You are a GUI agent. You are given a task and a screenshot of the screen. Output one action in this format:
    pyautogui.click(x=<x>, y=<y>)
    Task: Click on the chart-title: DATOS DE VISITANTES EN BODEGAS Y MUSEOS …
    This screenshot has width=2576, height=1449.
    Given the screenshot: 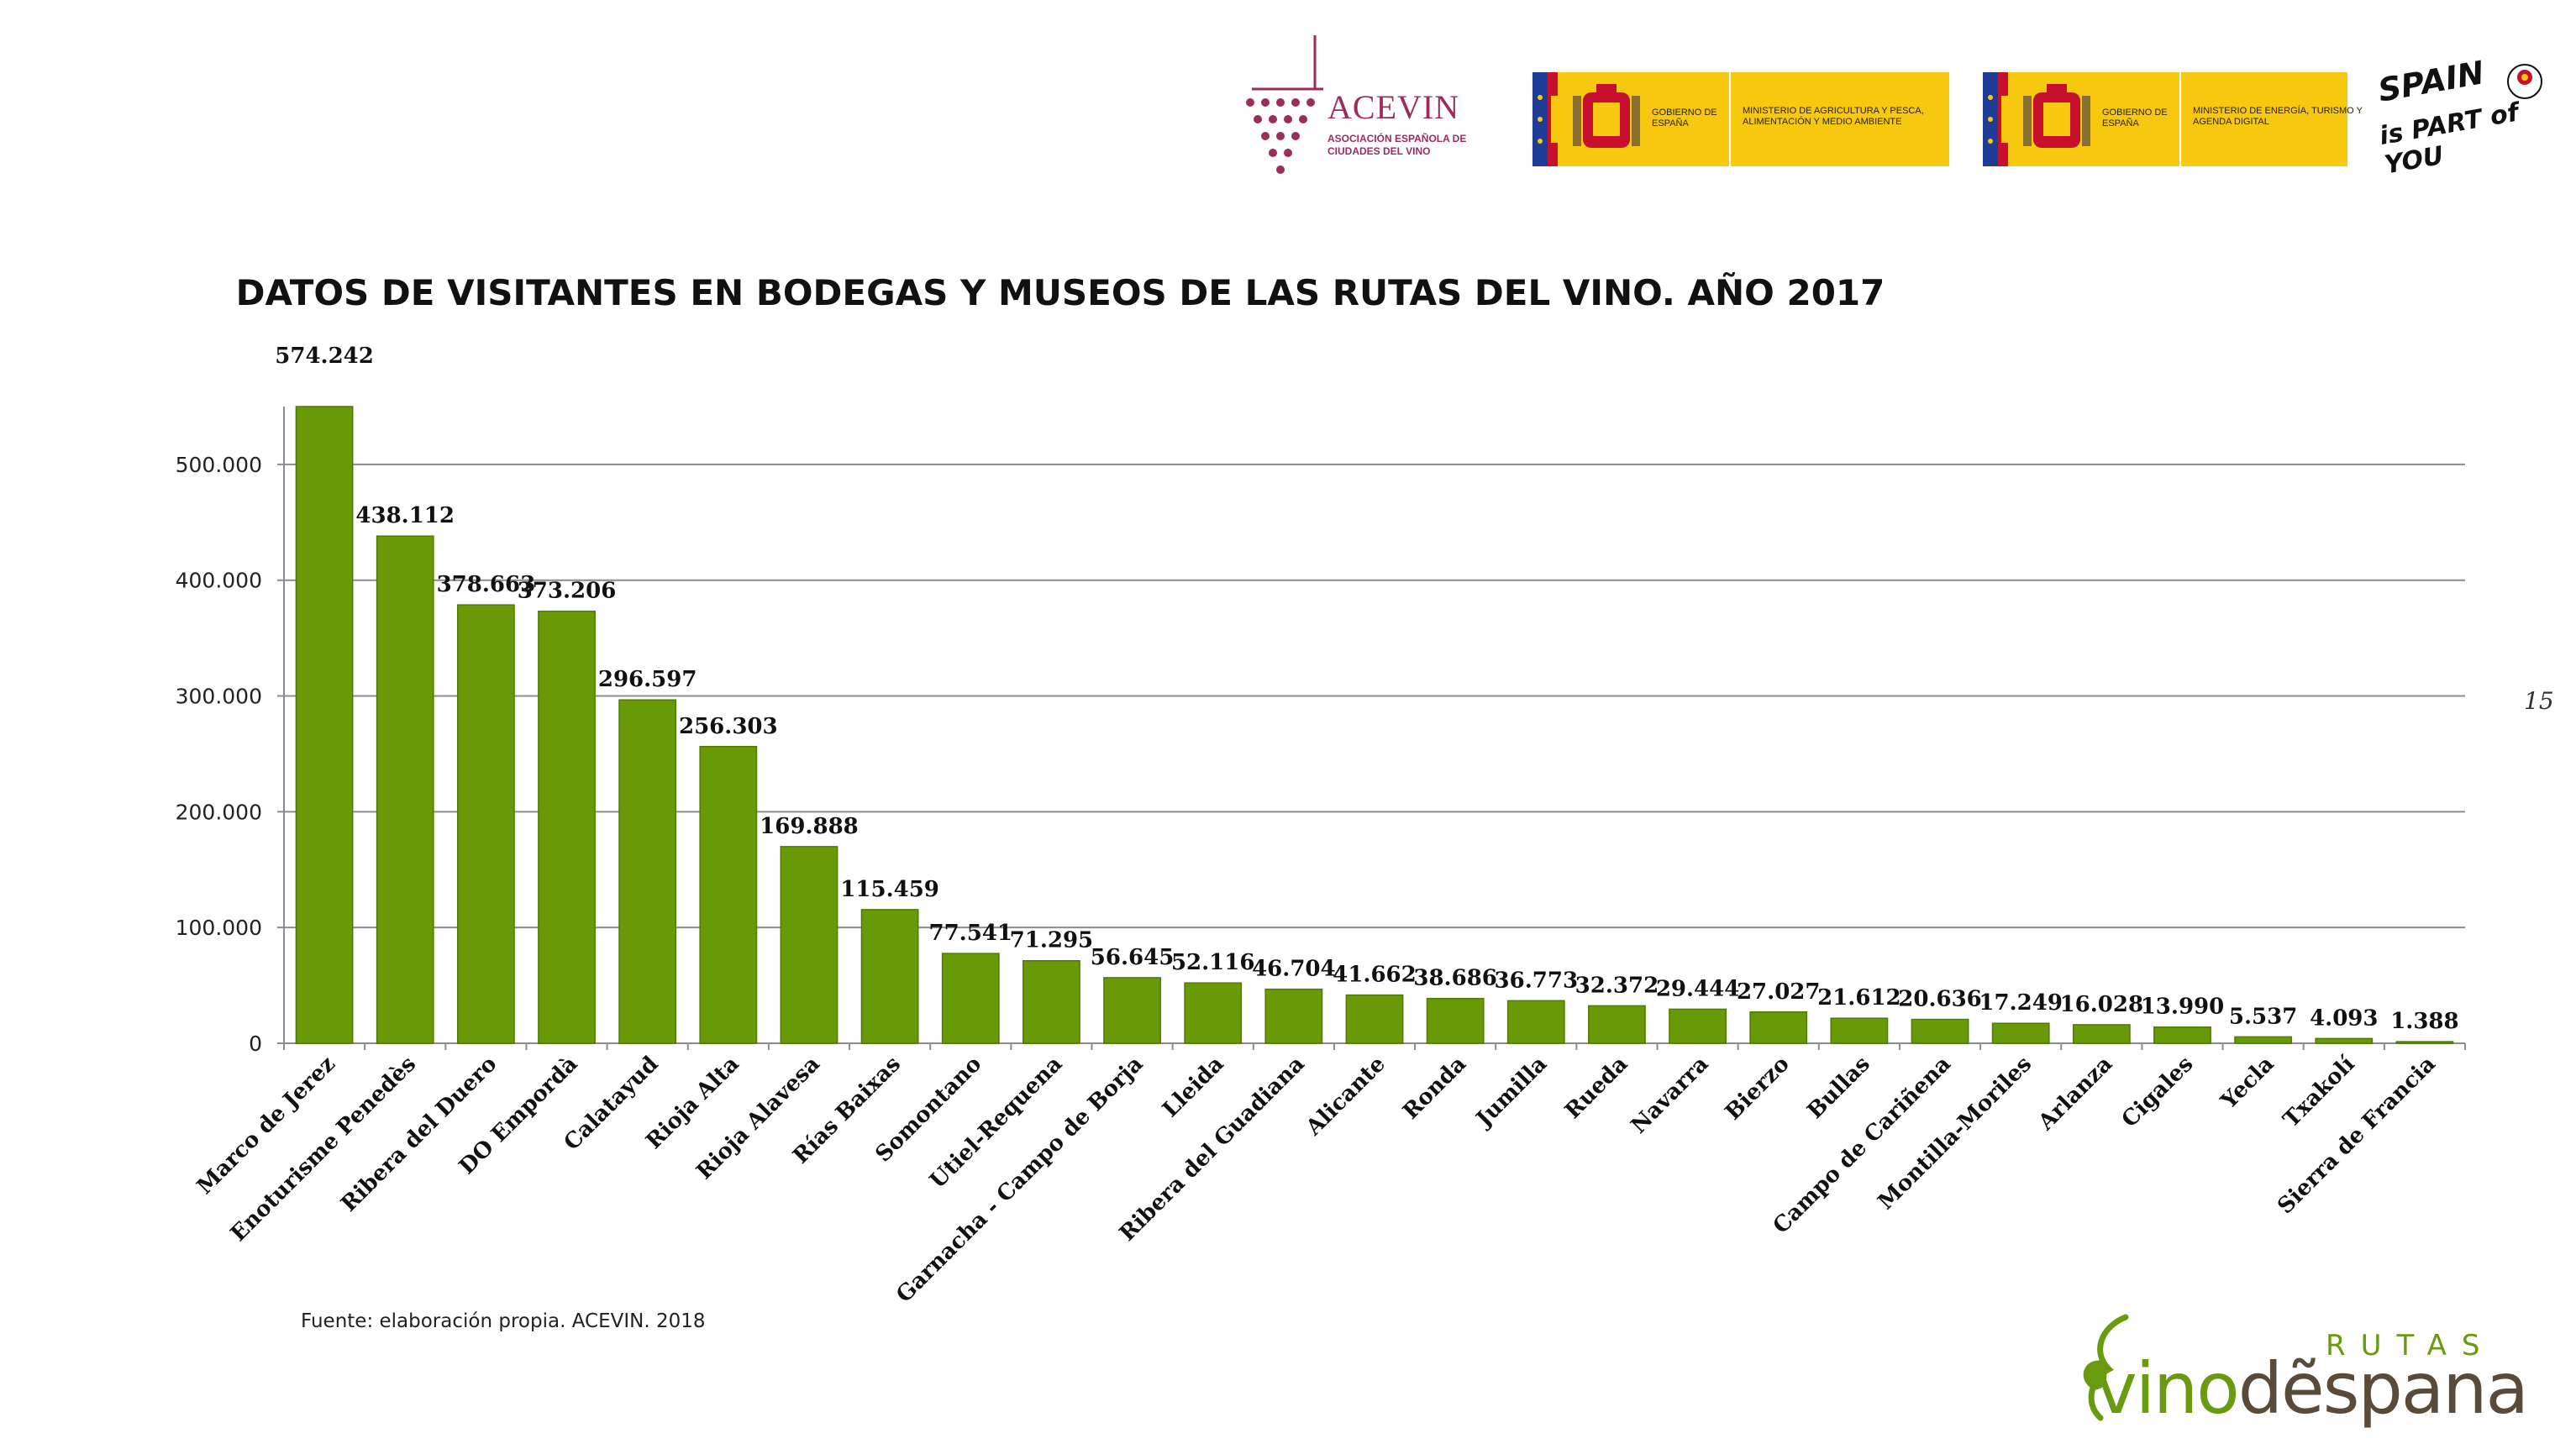 What is the action you would take?
    pyautogui.click(x=1060, y=292)
    